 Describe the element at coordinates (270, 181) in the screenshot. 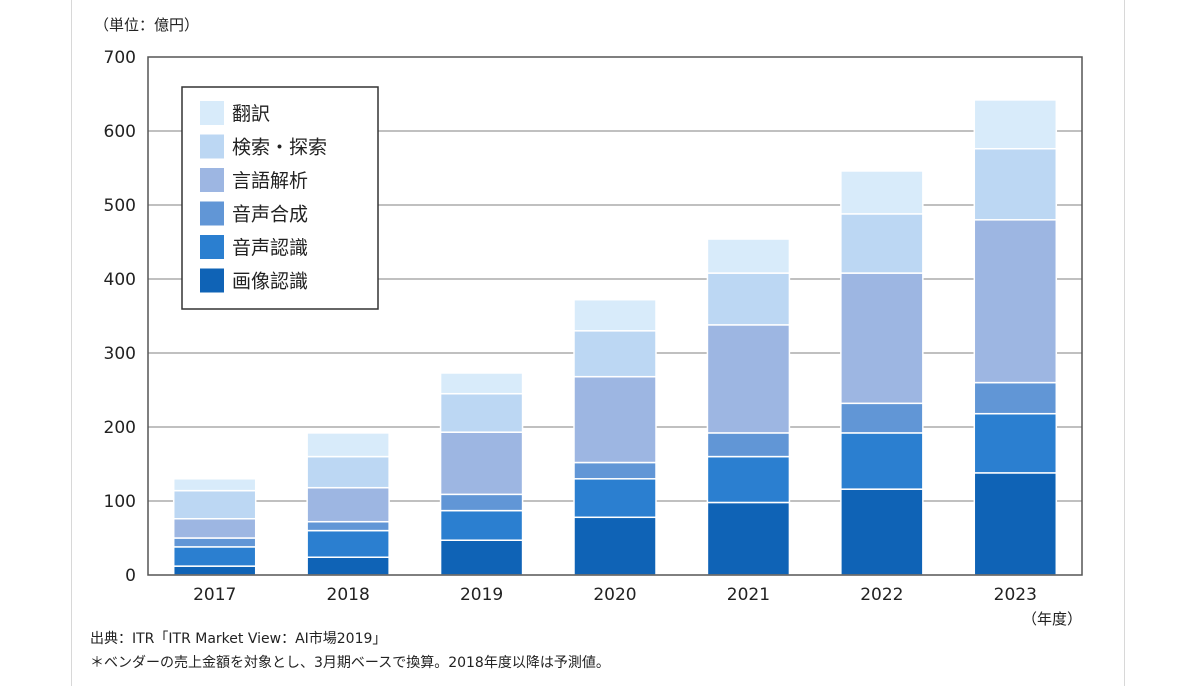

I see `legend-label: 言語解析` at that location.